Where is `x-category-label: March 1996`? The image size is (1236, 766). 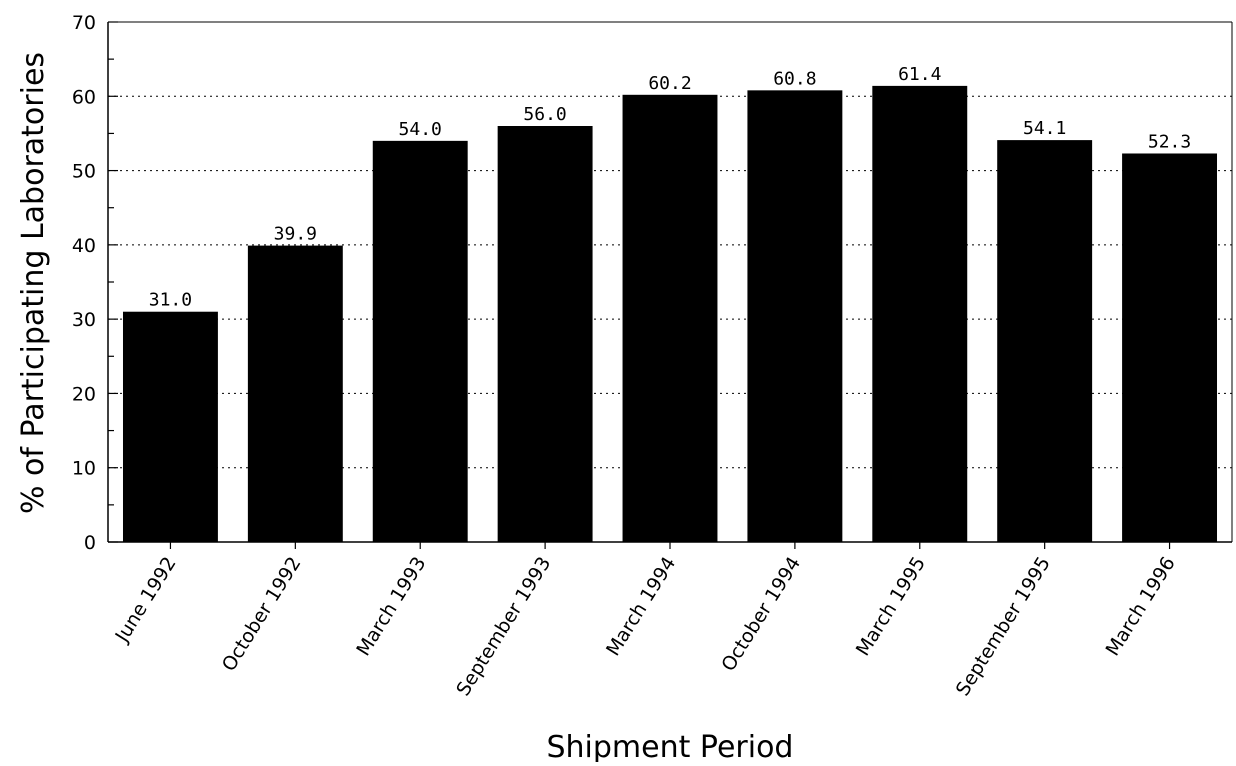 x-category-label: March 1996 is located at coordinates (1141, 606).